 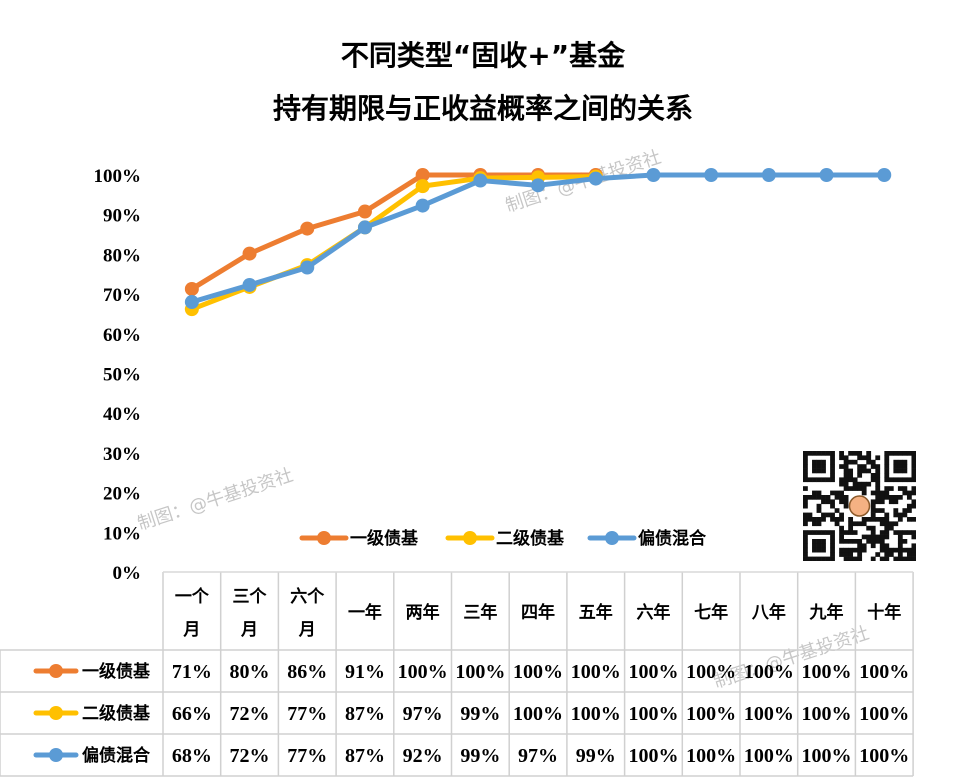 What do you see at coordinates (480, 612) in the screenshot?
I see `x-tick-label: 三年` at bounding box center [480, 612].